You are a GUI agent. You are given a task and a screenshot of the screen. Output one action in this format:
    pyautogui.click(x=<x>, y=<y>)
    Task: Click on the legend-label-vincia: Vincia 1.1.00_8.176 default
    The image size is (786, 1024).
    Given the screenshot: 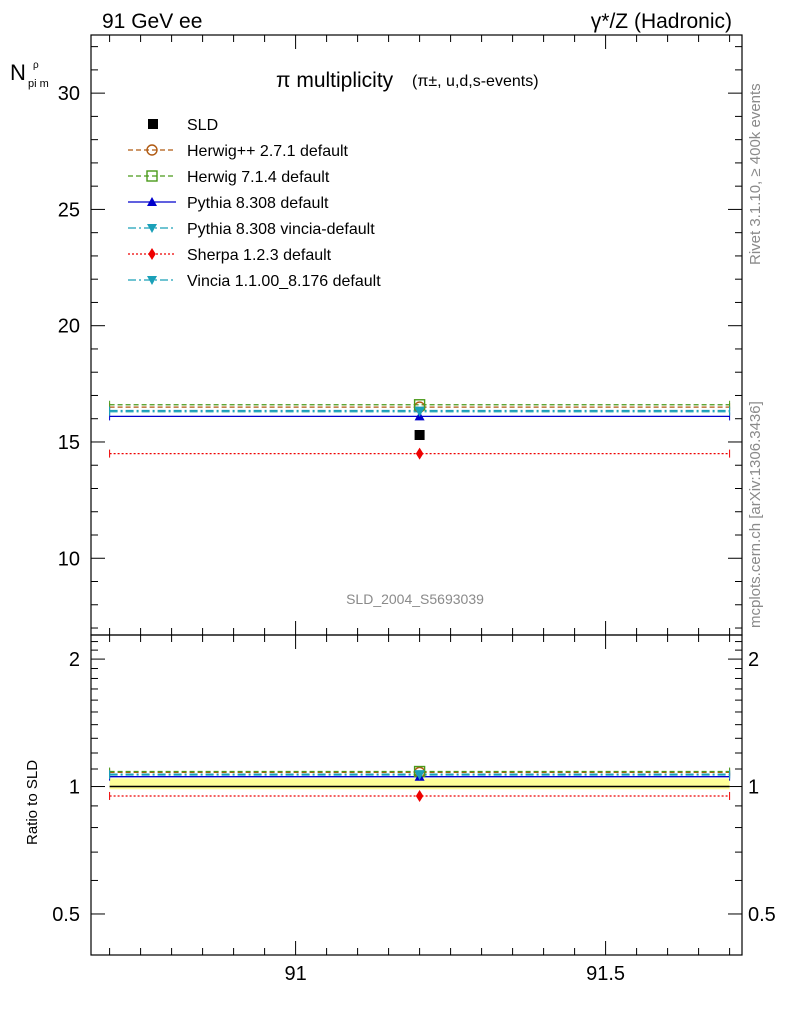 What is the action you would take?
    pyautogui.click(x=284, y=281)
    